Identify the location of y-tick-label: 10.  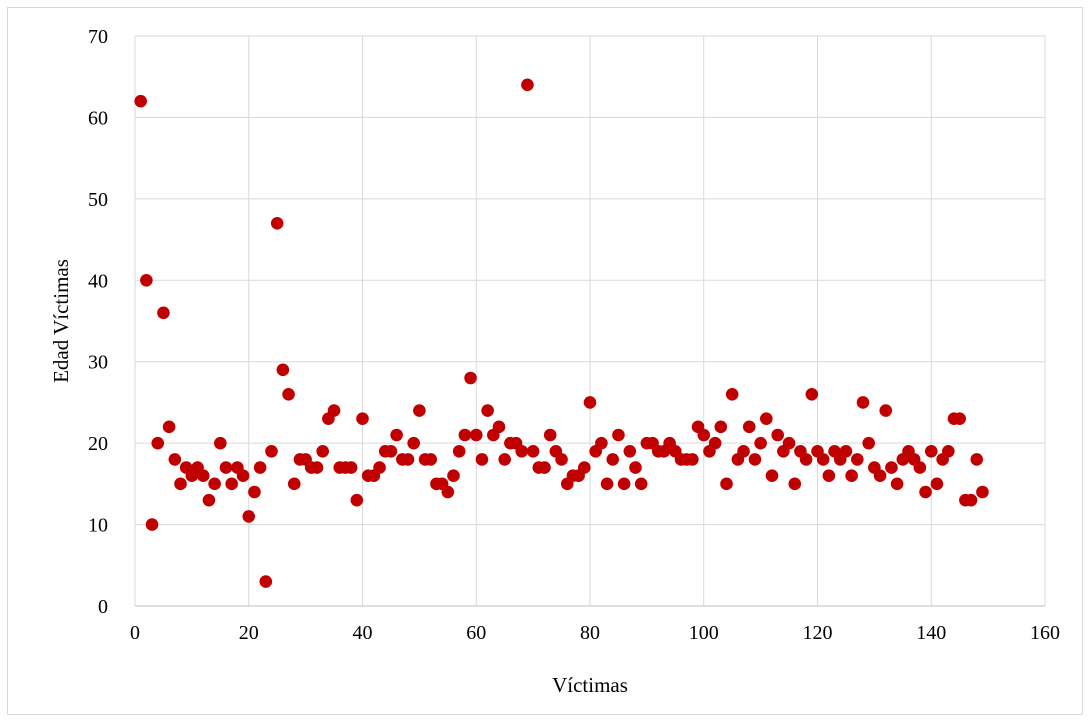
(98, 526).